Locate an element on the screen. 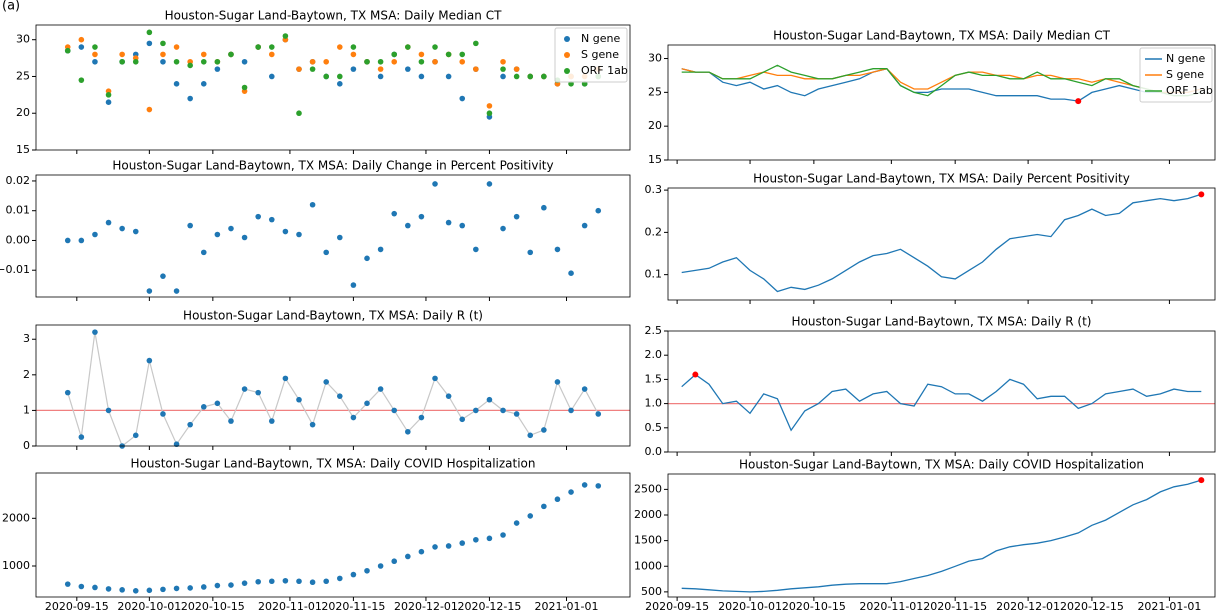 Image resolution: width=1222 pixels, height=610 pixels. y-tick-label: 0 is located at coordinates (26, 445).